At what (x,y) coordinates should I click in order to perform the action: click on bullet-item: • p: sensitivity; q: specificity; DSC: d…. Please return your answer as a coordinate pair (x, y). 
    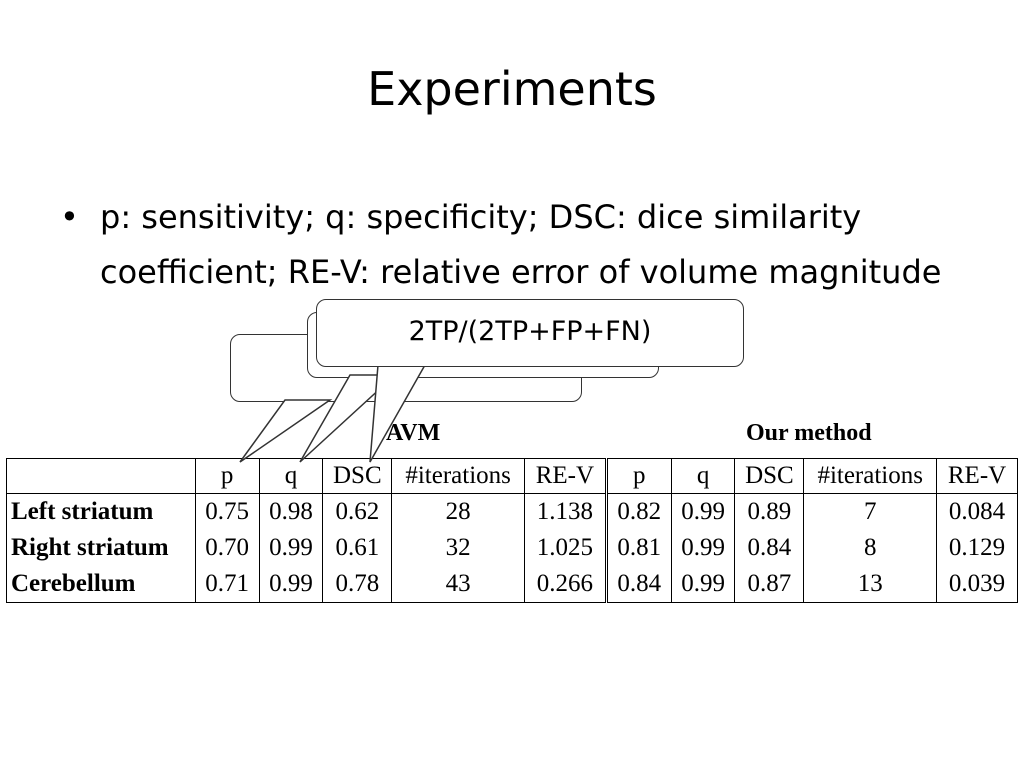
    Looking at the image, I should click on (525, 245).